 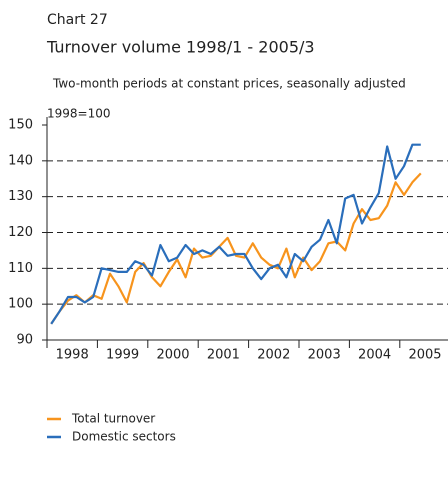 What do you see at coordinates (273, 355) in the screenshot?
I see `x-tick-label: 2002` at bounding box center [273, 355].